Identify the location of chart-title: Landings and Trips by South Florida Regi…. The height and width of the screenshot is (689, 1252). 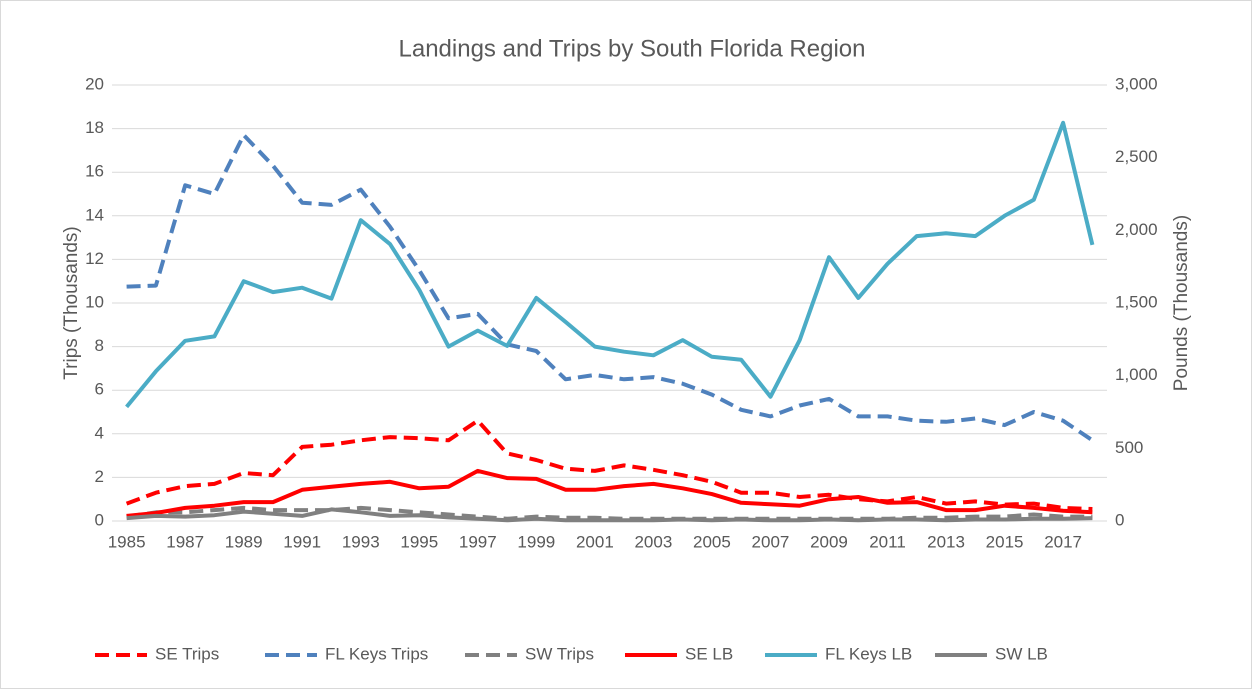
(632, 48).